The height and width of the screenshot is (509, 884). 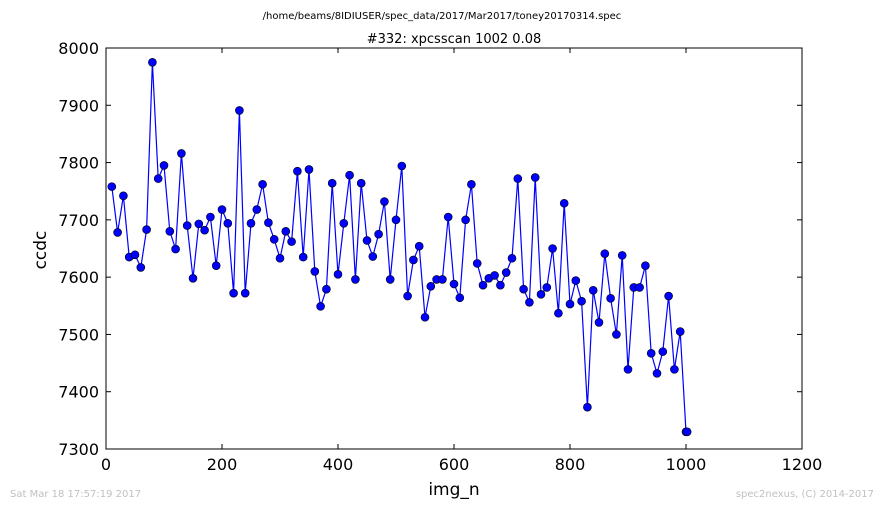 What do you see at coordinates (76, 494) in the screenshot?
I see `footer-timestamp: Sat Mar 18 17:57:19 2017` at bounding box center [76, 494].